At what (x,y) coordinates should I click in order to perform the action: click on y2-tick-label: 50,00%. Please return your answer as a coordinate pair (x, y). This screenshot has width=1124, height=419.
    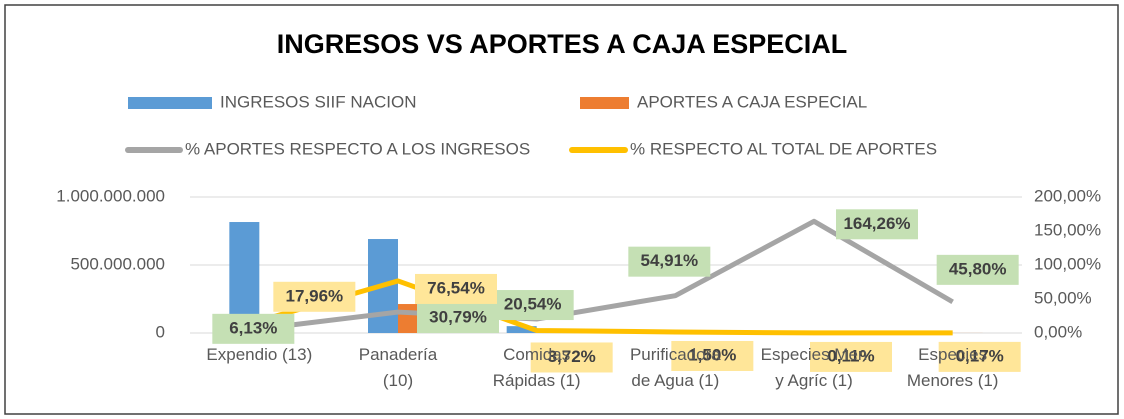
    Looking at the image, I should click on (1063, 297).